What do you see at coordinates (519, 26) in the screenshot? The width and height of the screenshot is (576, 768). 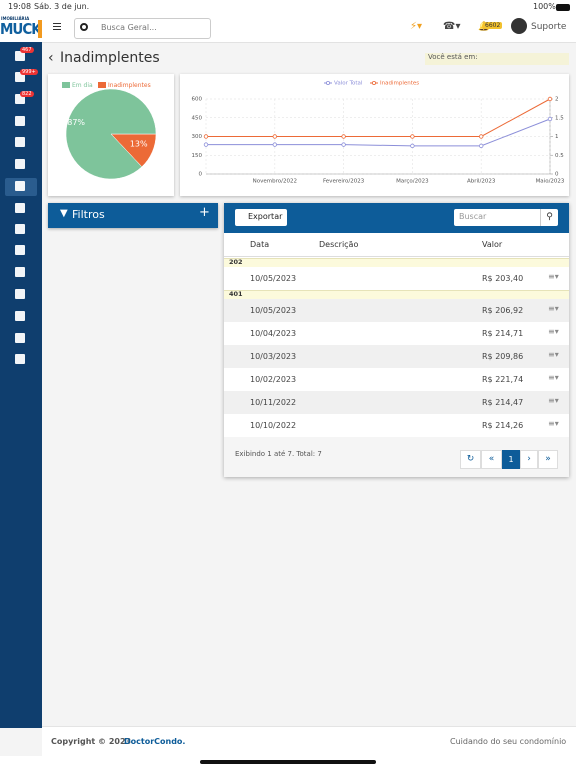 I see `user-avatar` at bounding box center [519, 26].